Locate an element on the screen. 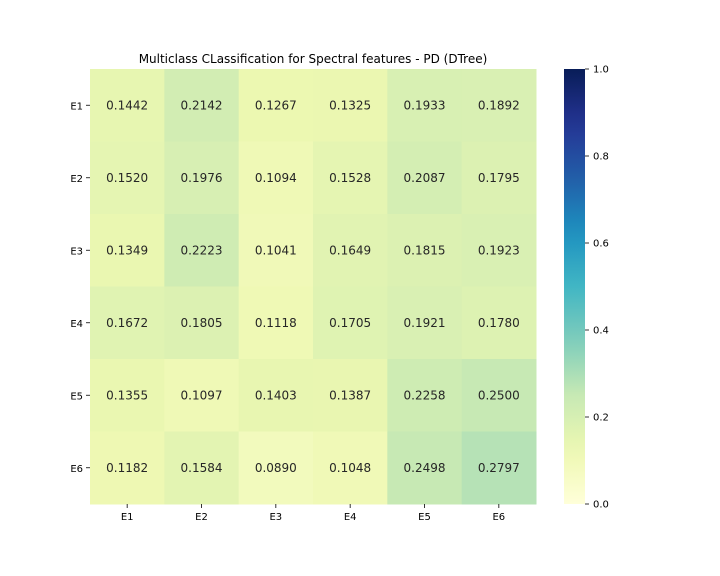 The height and width of the screenshot is (576, 720). cell-value-label: 0.1094 is located at coordinates (276, 178).